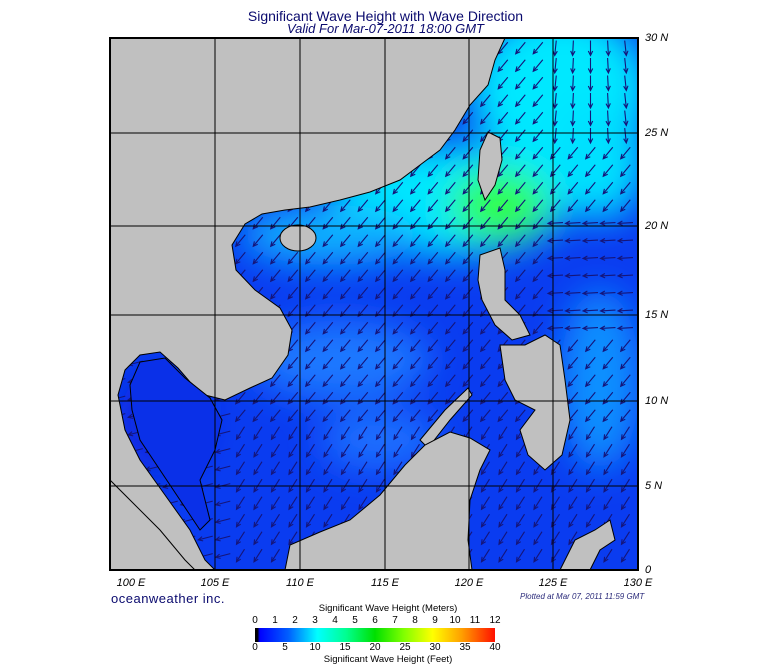 The image size is (775, 665). I want to click on colorbar-feet-tick: 5, so click(285, 647).